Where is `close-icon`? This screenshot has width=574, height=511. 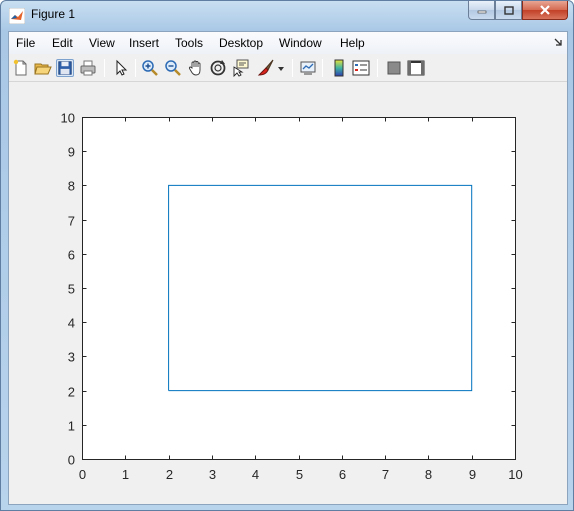
close-icon is located at coordinates (545, 10).